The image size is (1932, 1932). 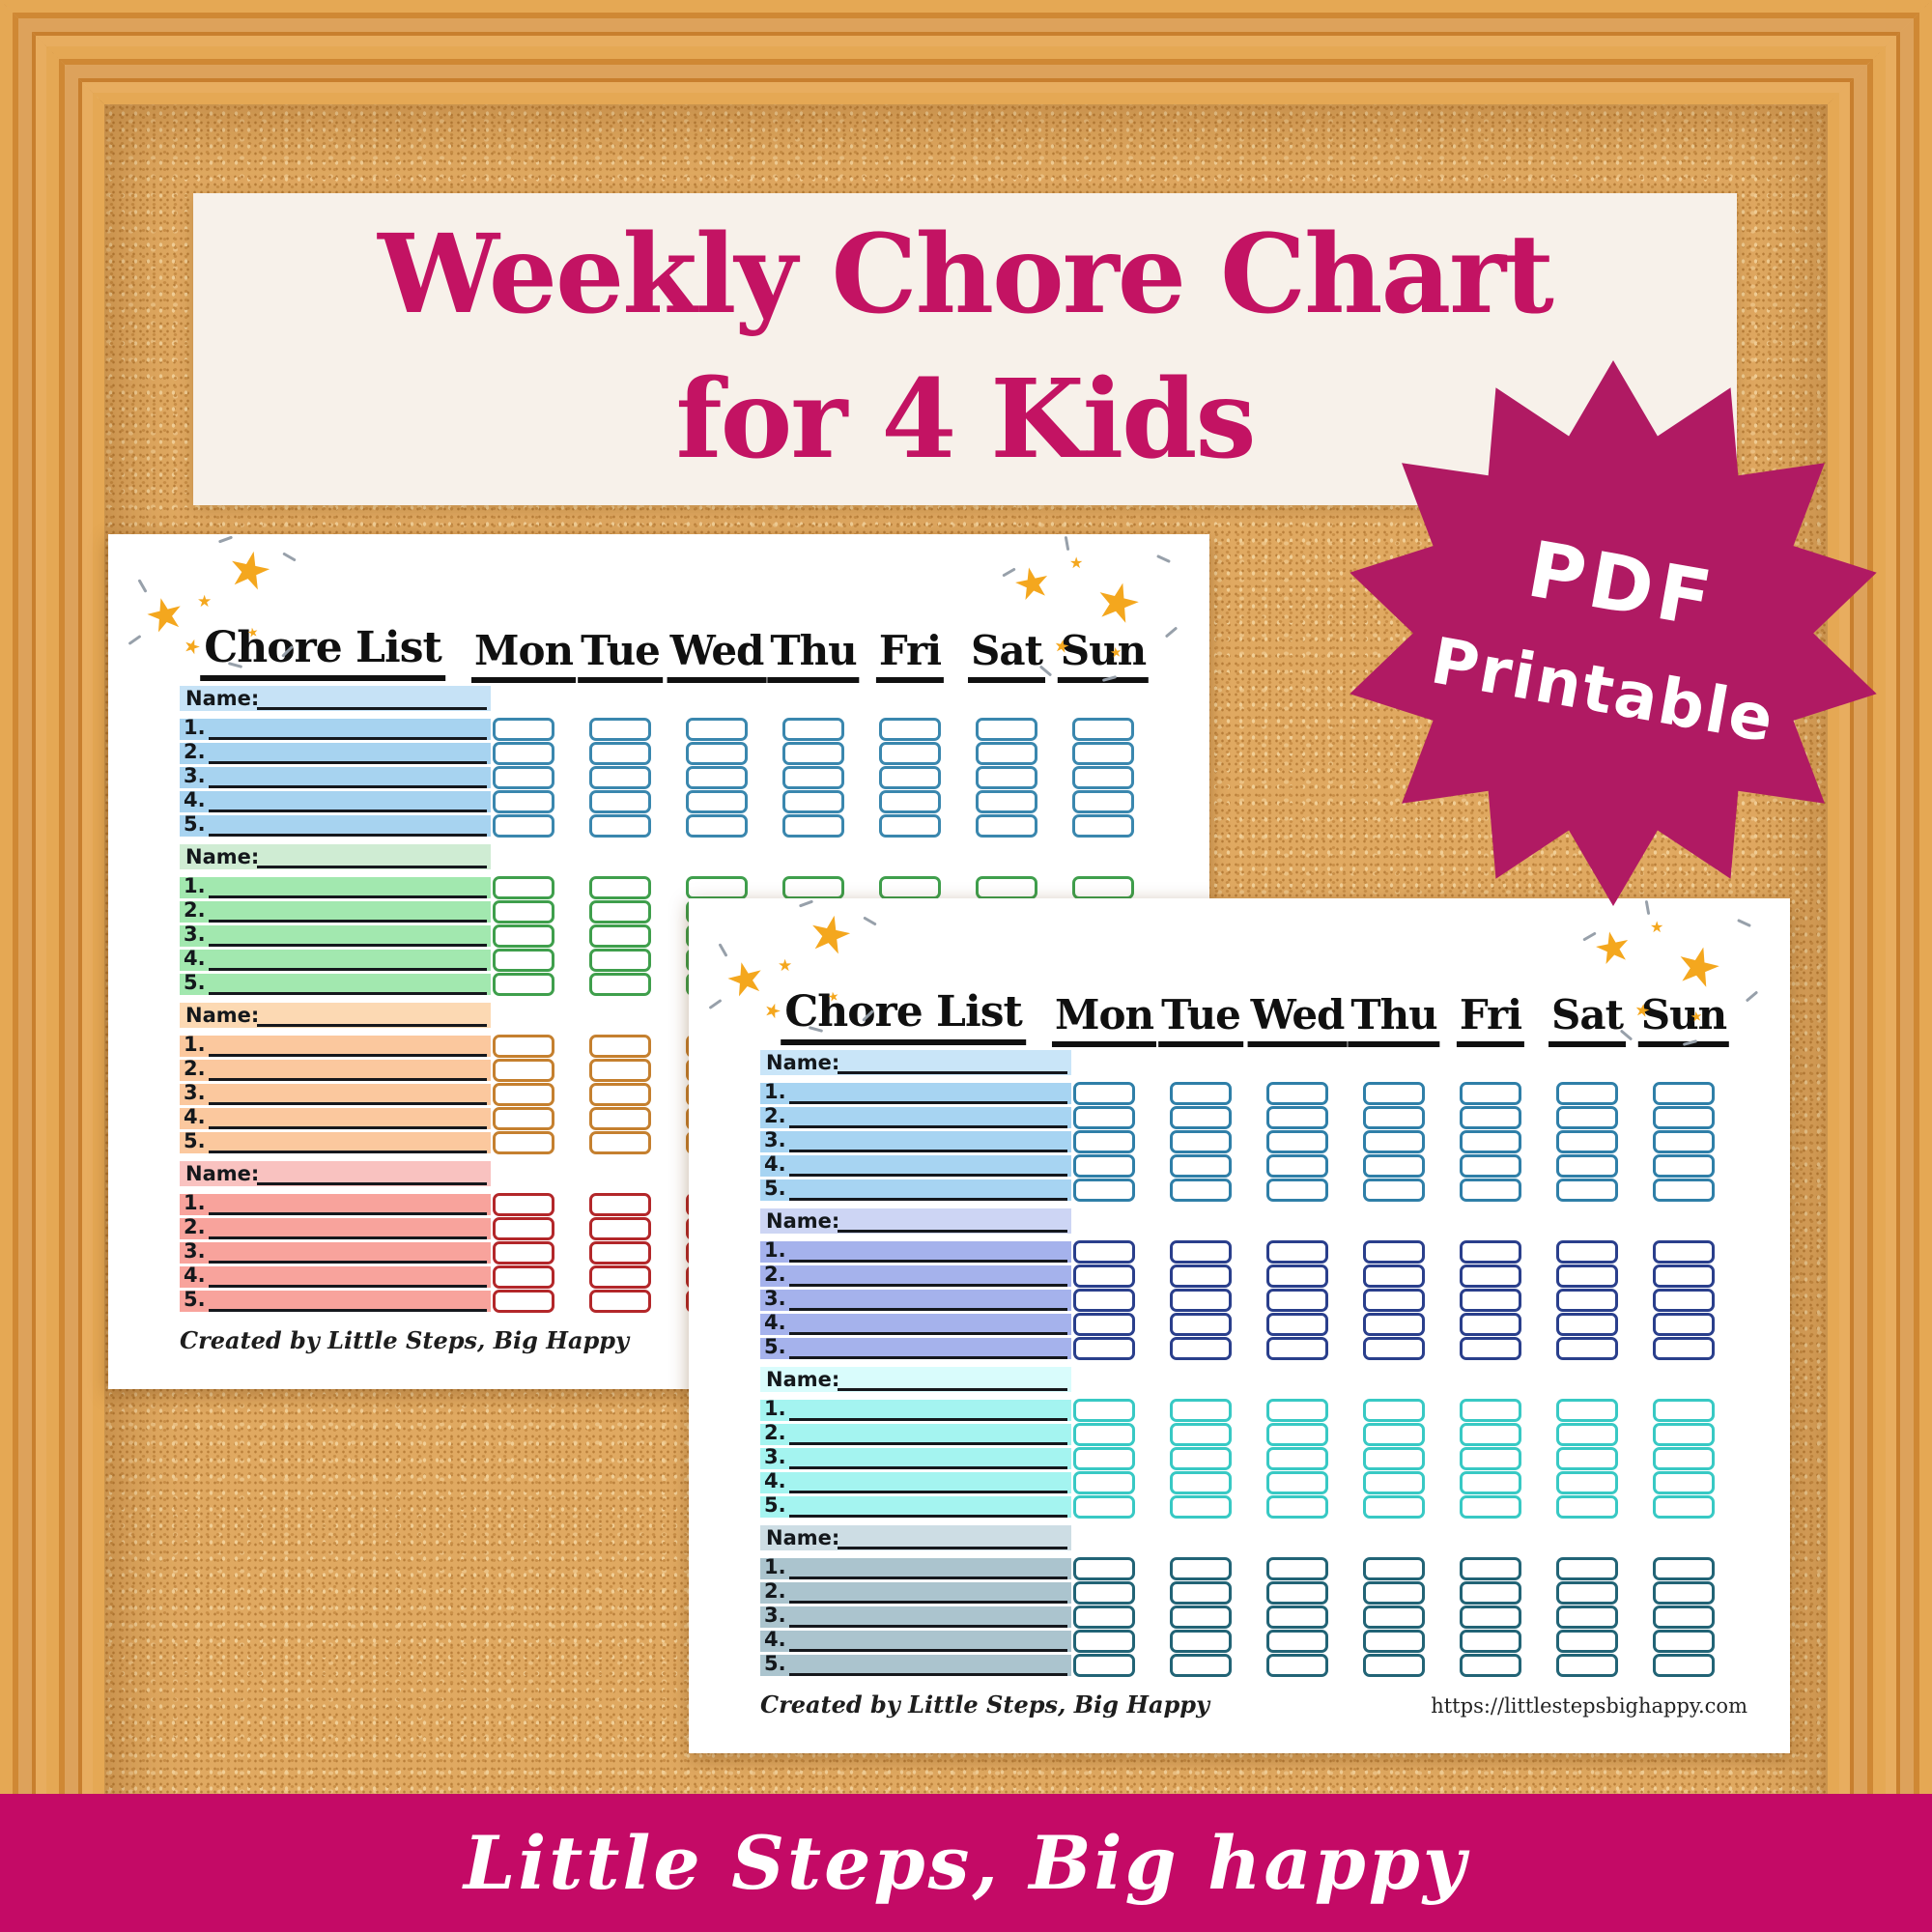 What do you see at coordinates (915, 1221) in the screenshot?
I see `name-row-kid-2: Name:` at bounding box center [915, 1221].